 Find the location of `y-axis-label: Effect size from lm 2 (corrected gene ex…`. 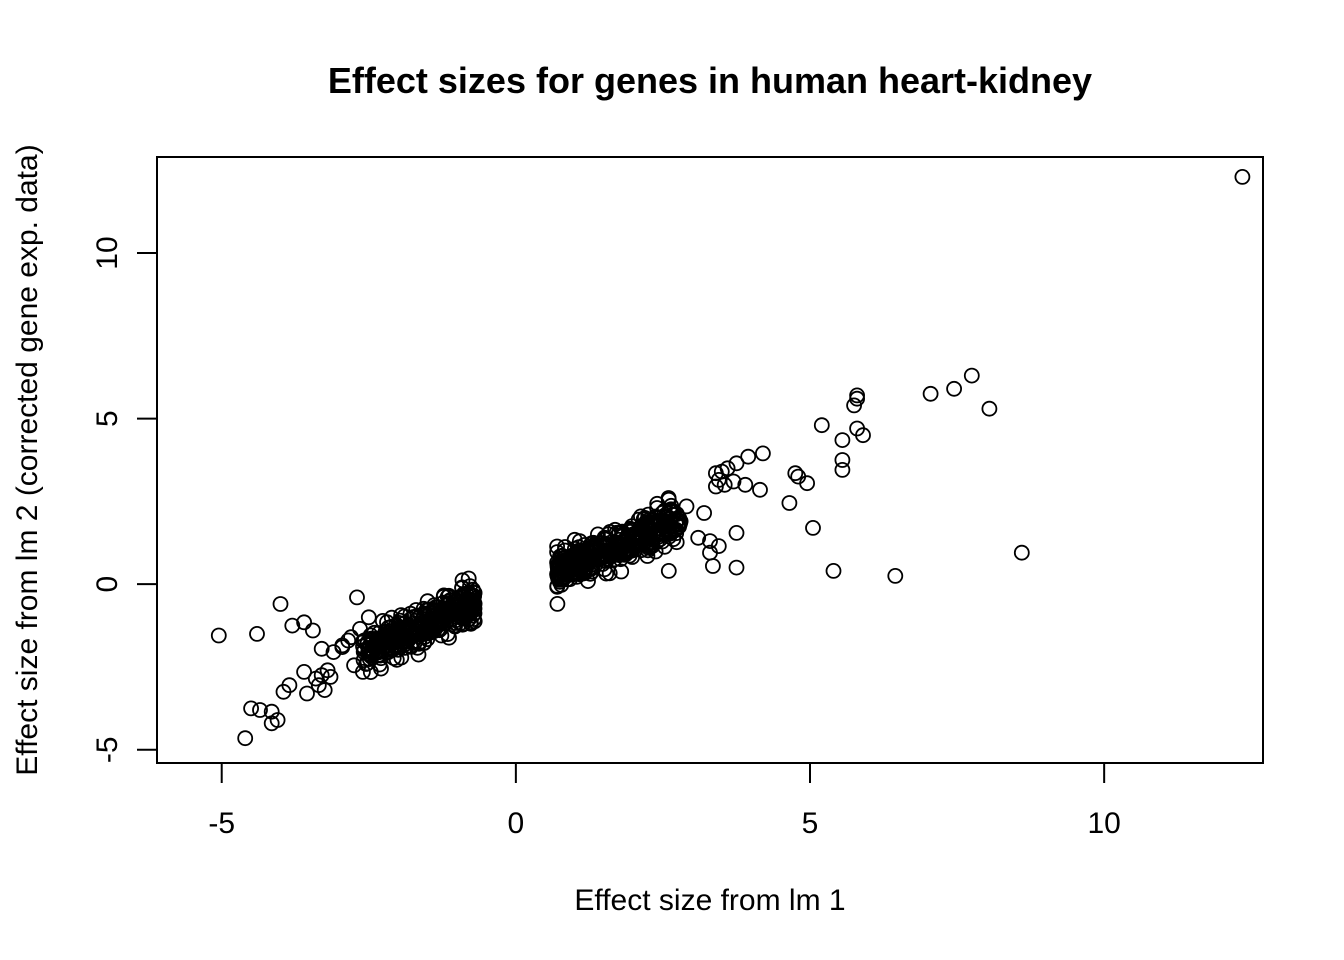

y-axis-label: Effect size from lm 2 (corrected gene ex… is located at coordinates (27, 459).